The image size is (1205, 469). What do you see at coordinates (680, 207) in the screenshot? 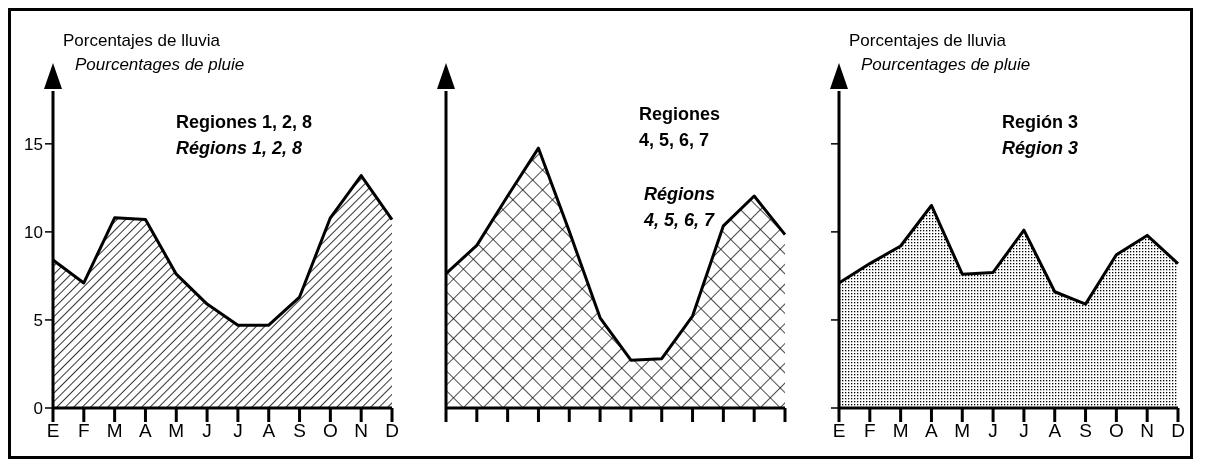
I see `annotation: Régions 4, 5, 6, 7` at bounding box center [680, 207].